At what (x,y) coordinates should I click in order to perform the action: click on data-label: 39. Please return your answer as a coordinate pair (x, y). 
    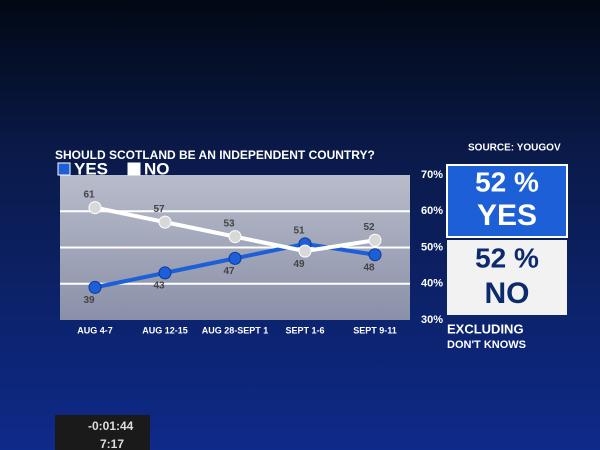
    Looking at the image, I should click on (89, 300).